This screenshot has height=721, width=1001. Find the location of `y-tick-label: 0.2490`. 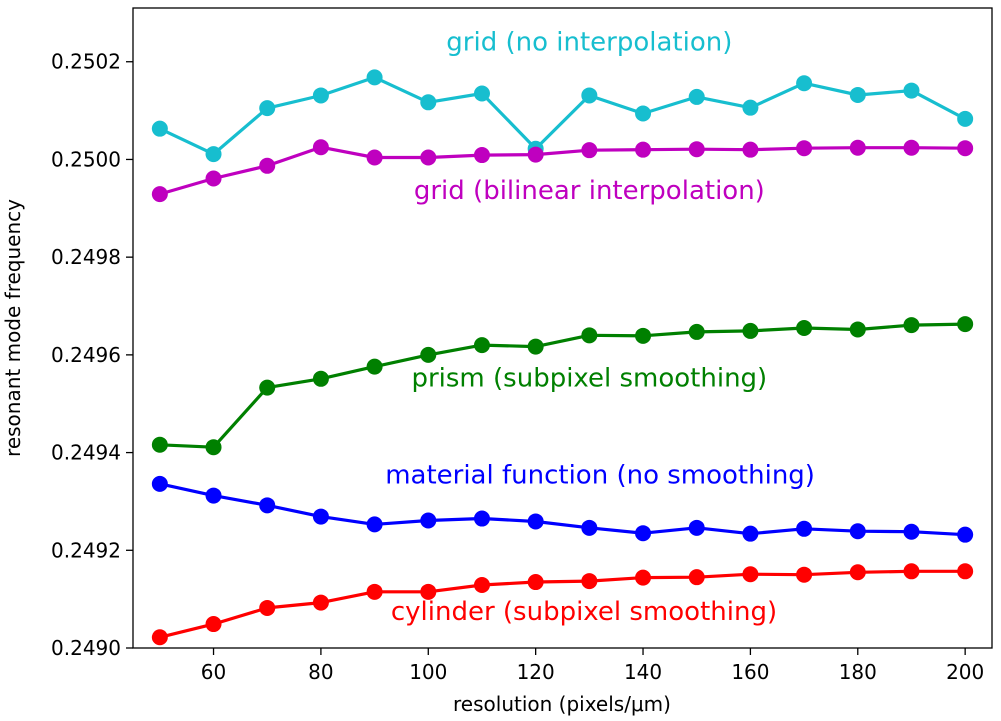

y-tick-label: 0.2490 is located at coordinates (86, 648).